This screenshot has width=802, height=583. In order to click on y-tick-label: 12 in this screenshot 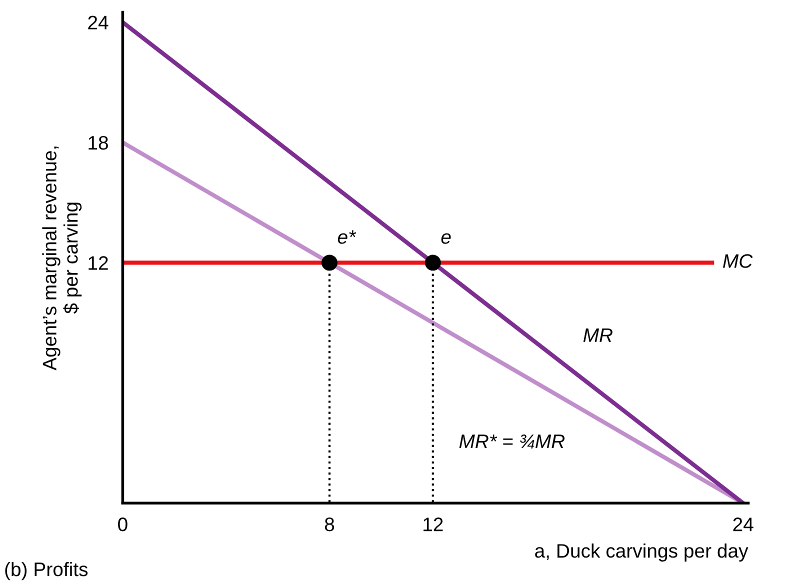, I will do `click(98, 263)`.